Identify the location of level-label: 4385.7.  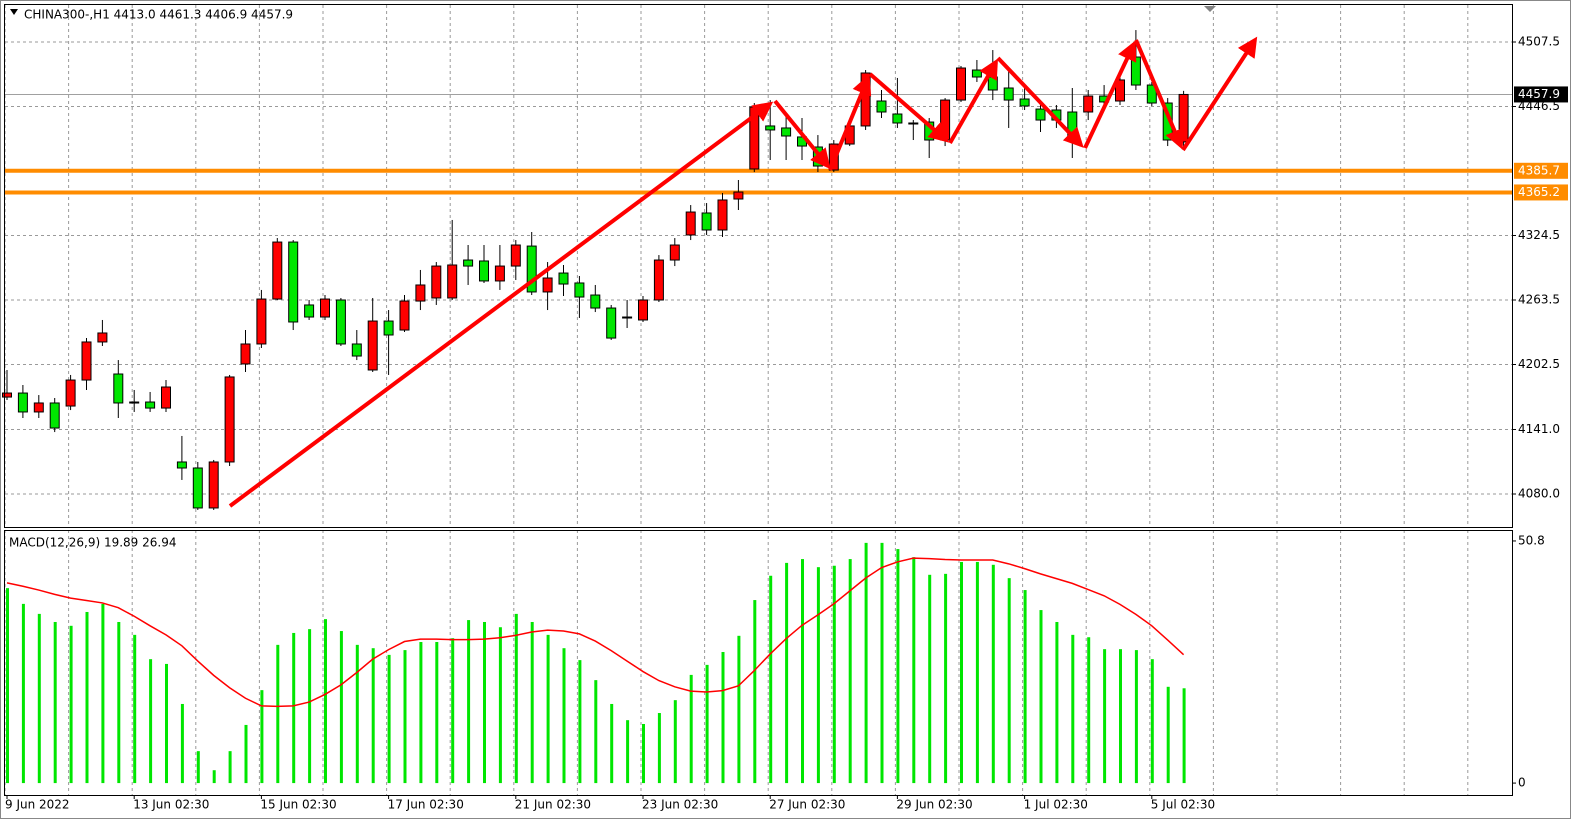
(1539, 170).